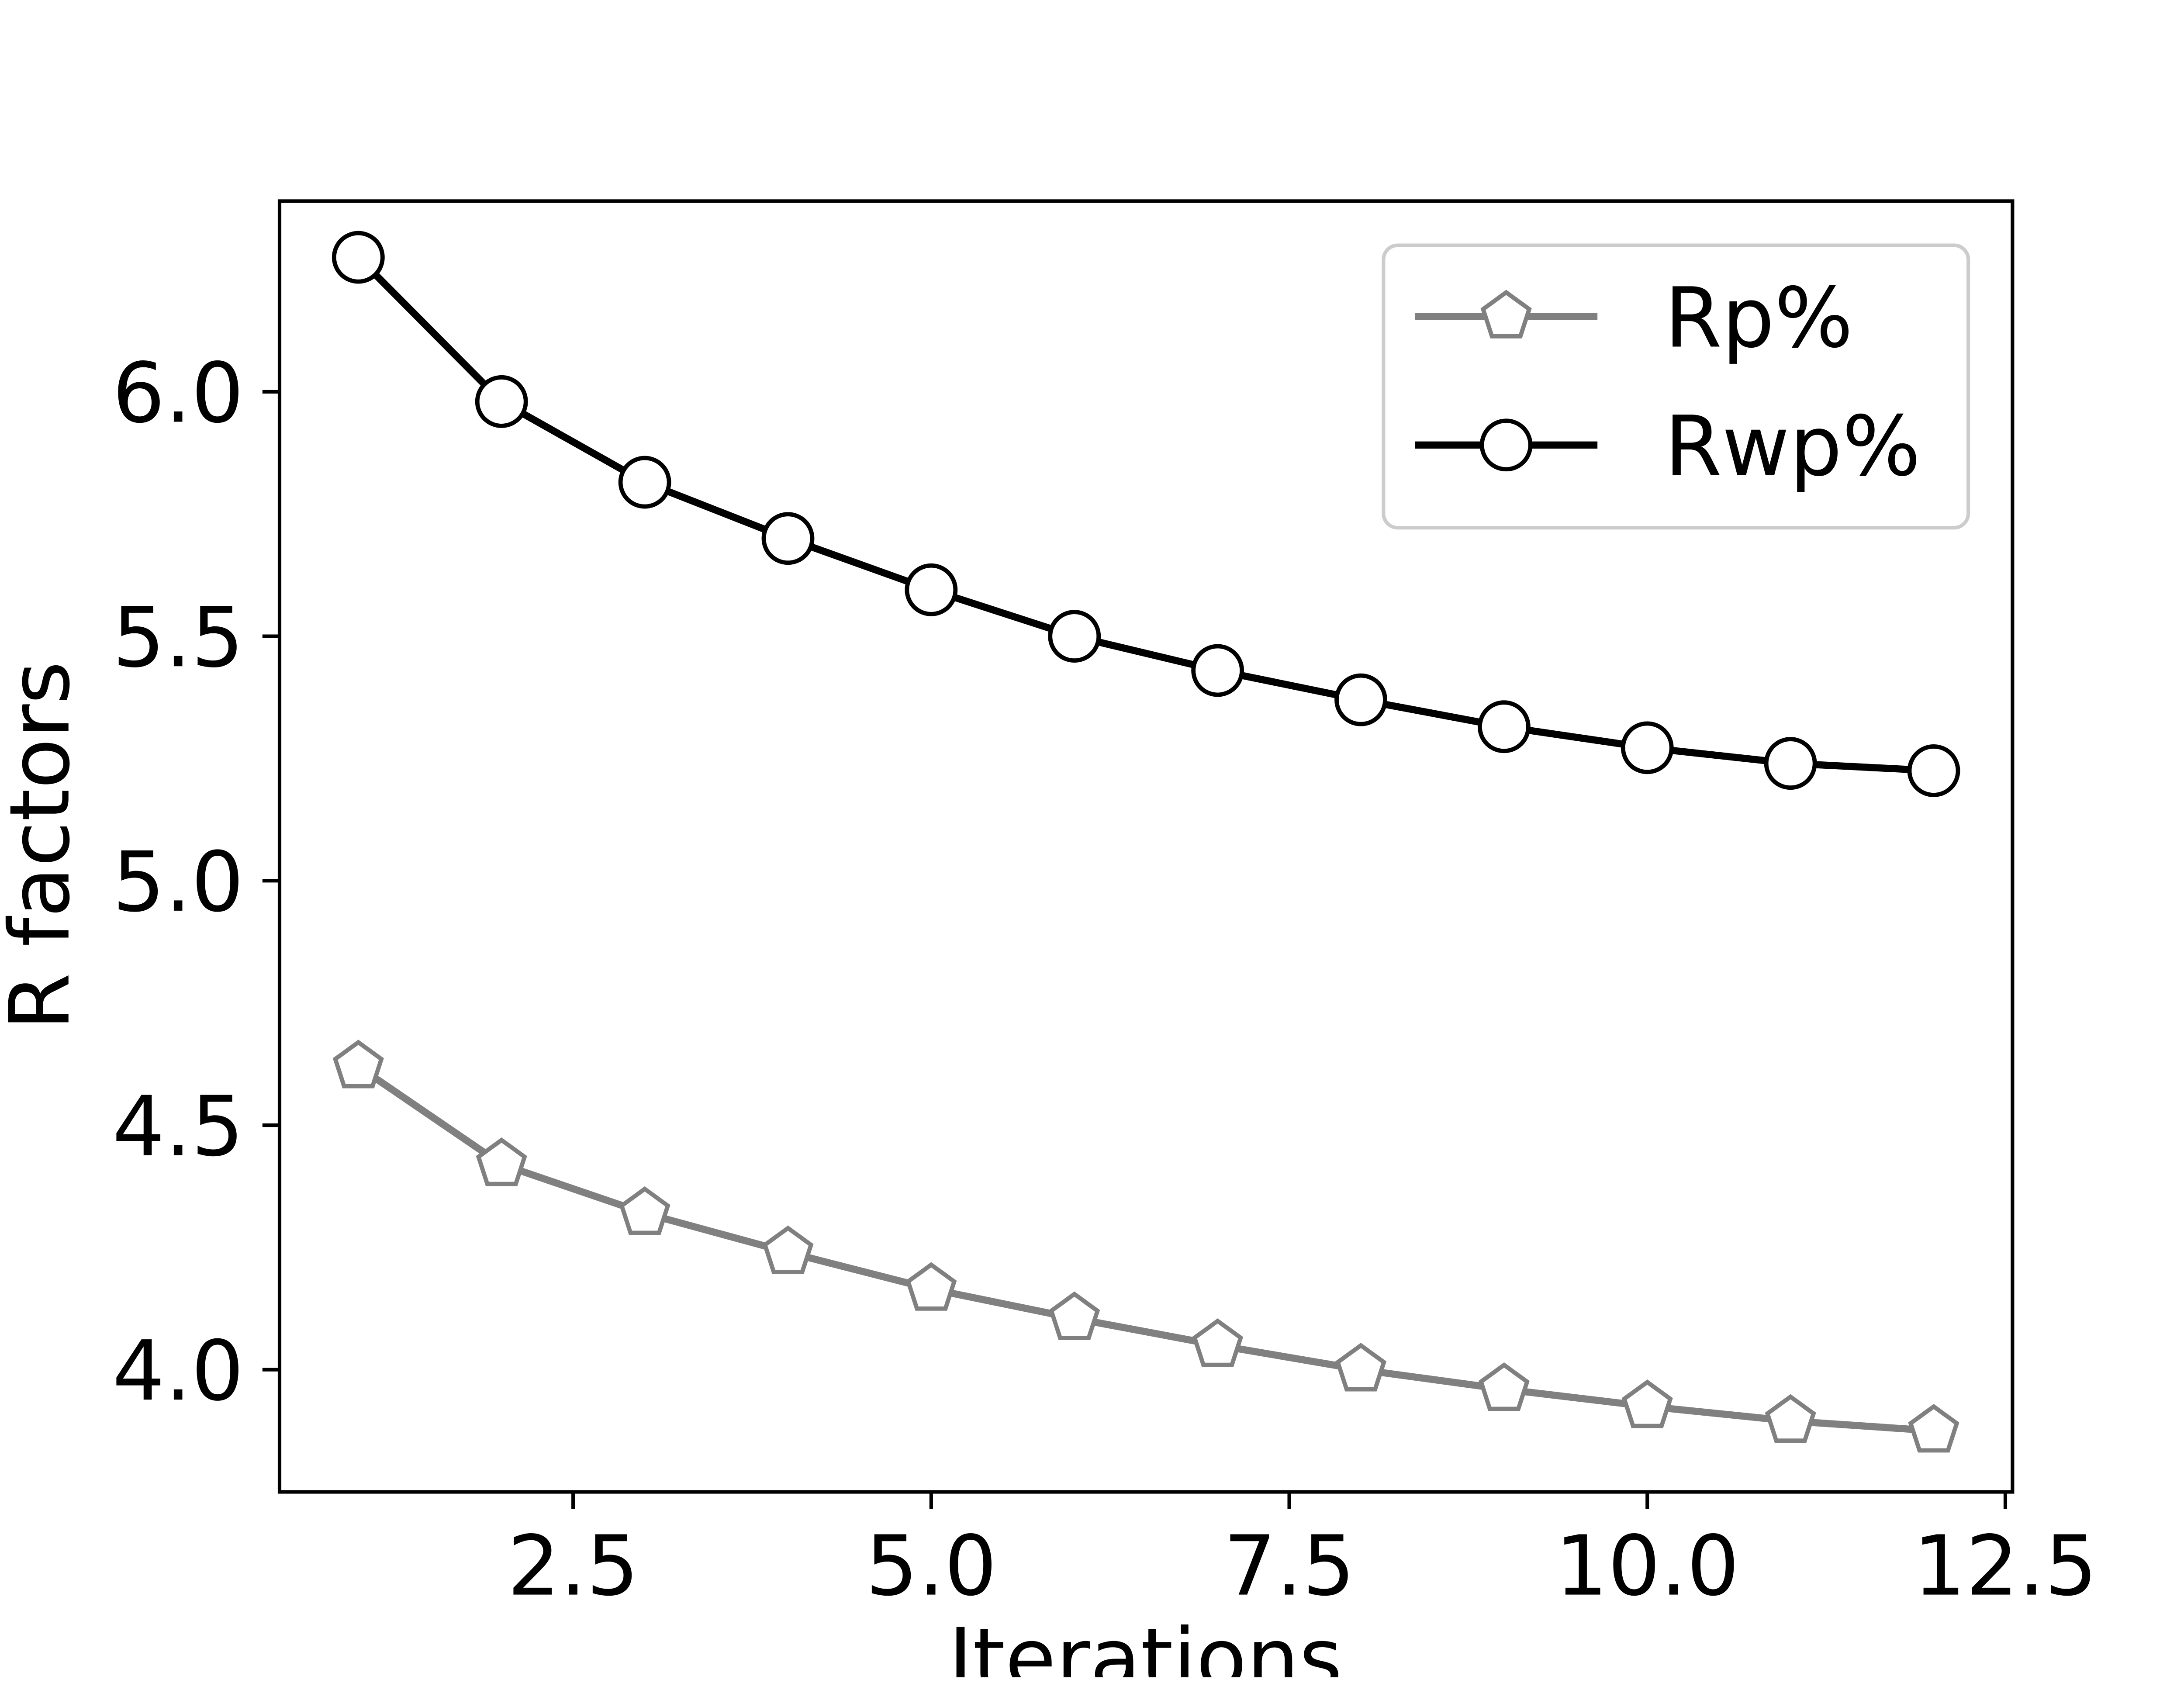 Image resolution: width=2184 pixels, height=1683 pixels. I want to click on x-tick-label: 12.5, so click(2005, 1566).